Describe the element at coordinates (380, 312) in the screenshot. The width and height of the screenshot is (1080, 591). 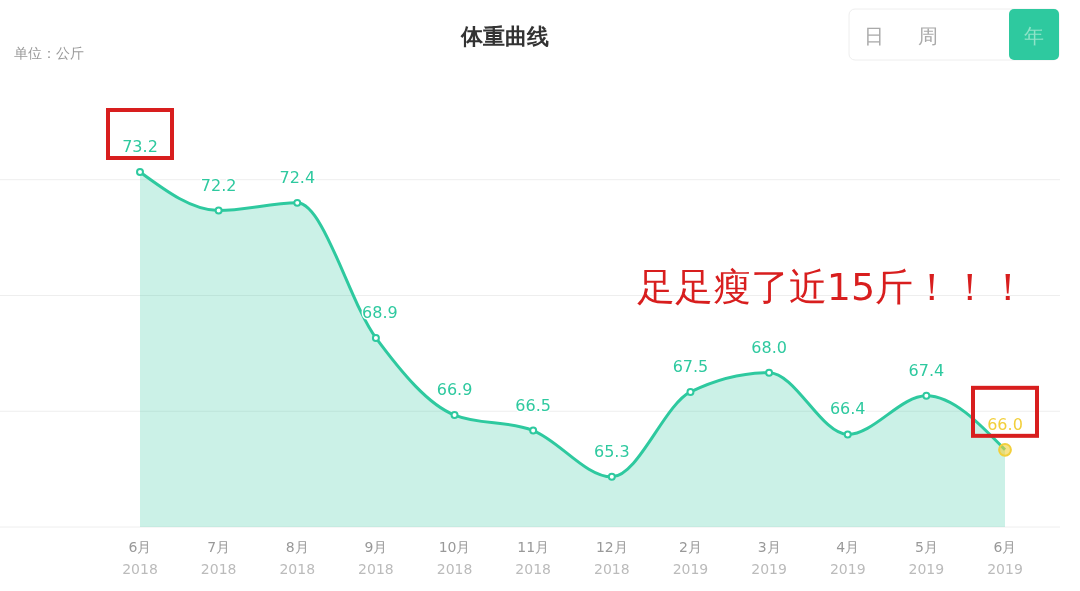
I see `data-label: 68.9` at that location.